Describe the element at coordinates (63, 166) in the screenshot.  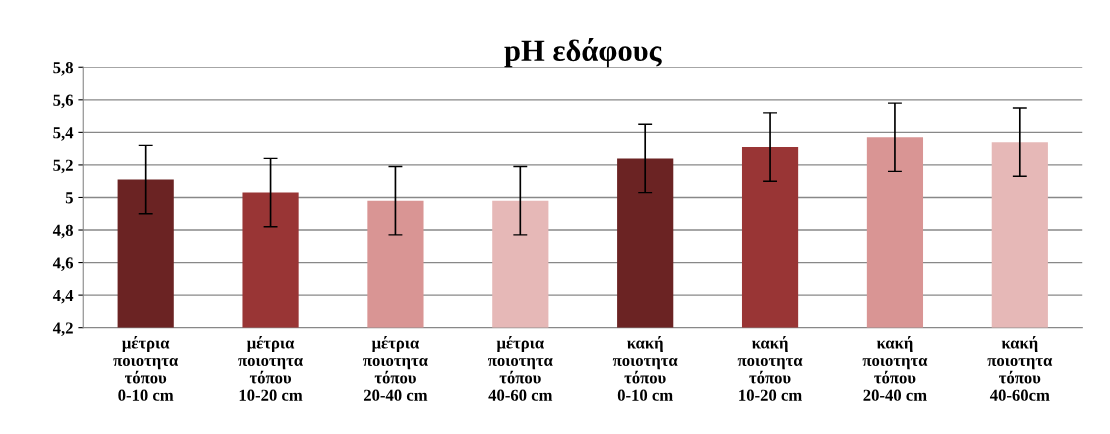
I see `y-tick-label: 5,2` at that location.